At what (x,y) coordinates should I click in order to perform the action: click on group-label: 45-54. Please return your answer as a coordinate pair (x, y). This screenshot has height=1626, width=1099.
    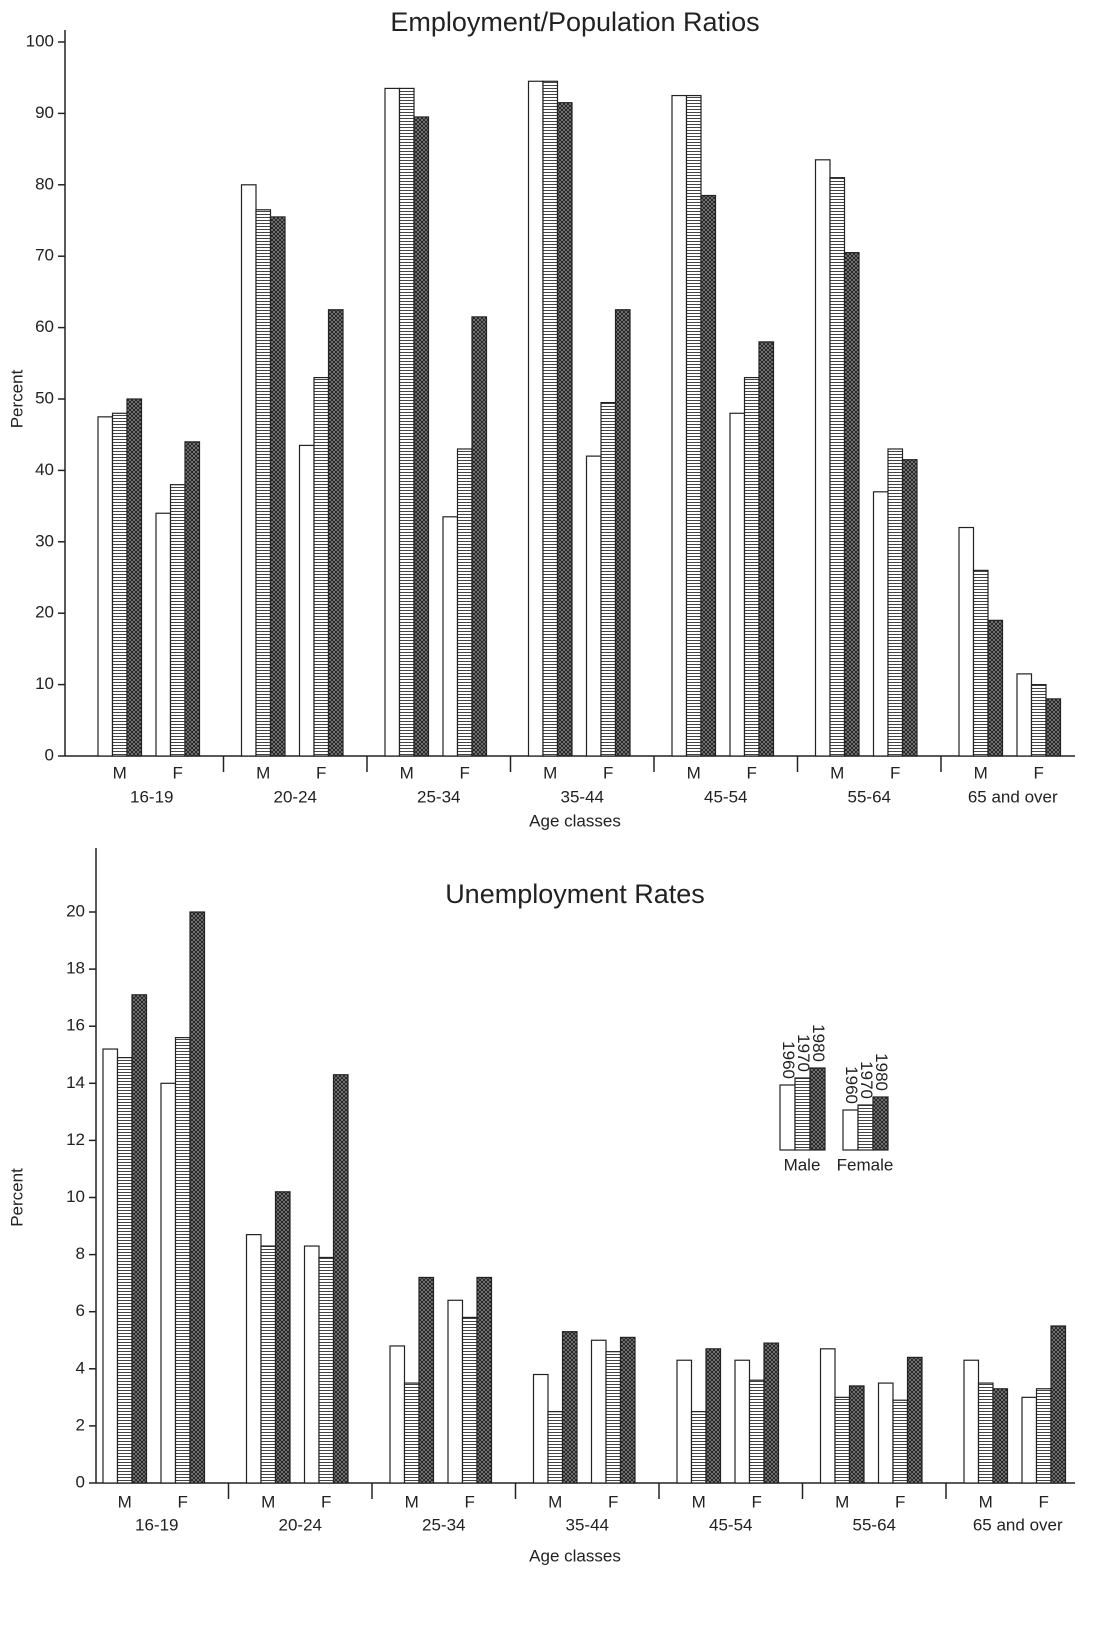
    Looking at the image, I should click on (730, 1524).